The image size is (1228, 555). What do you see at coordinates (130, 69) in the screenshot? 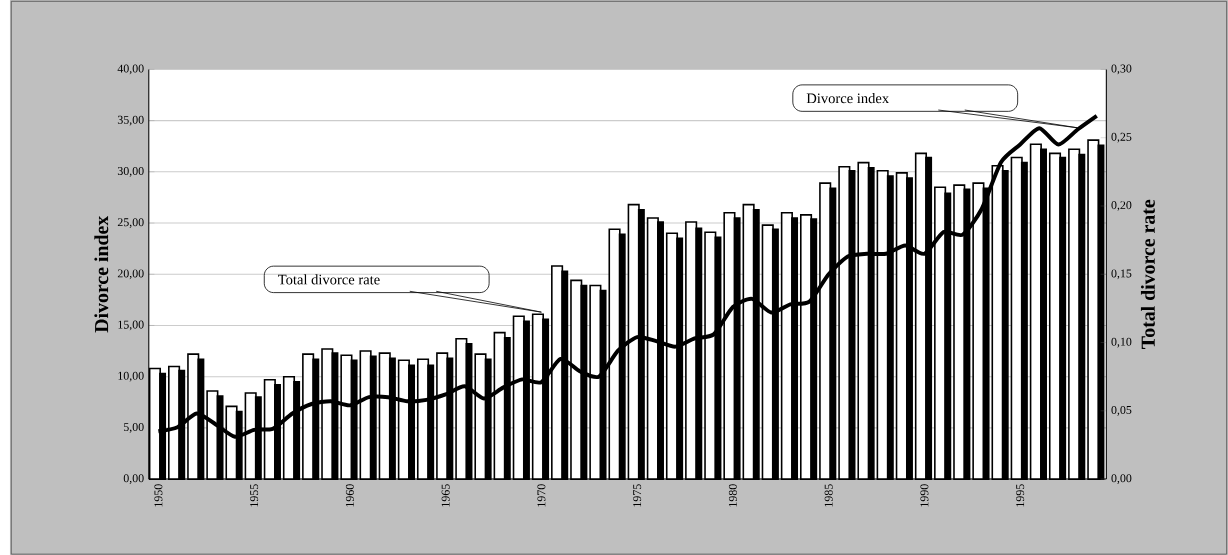
I see `y-tick-label: 40,00` at bounding box center [130, 69].